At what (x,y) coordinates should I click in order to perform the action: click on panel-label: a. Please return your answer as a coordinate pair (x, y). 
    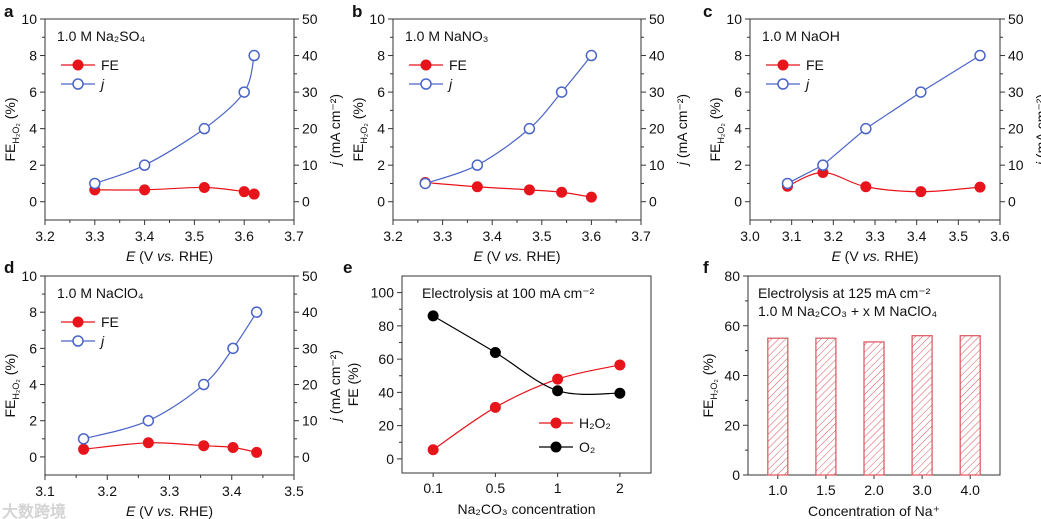
    Looking at the image, I should click on (9, 11).